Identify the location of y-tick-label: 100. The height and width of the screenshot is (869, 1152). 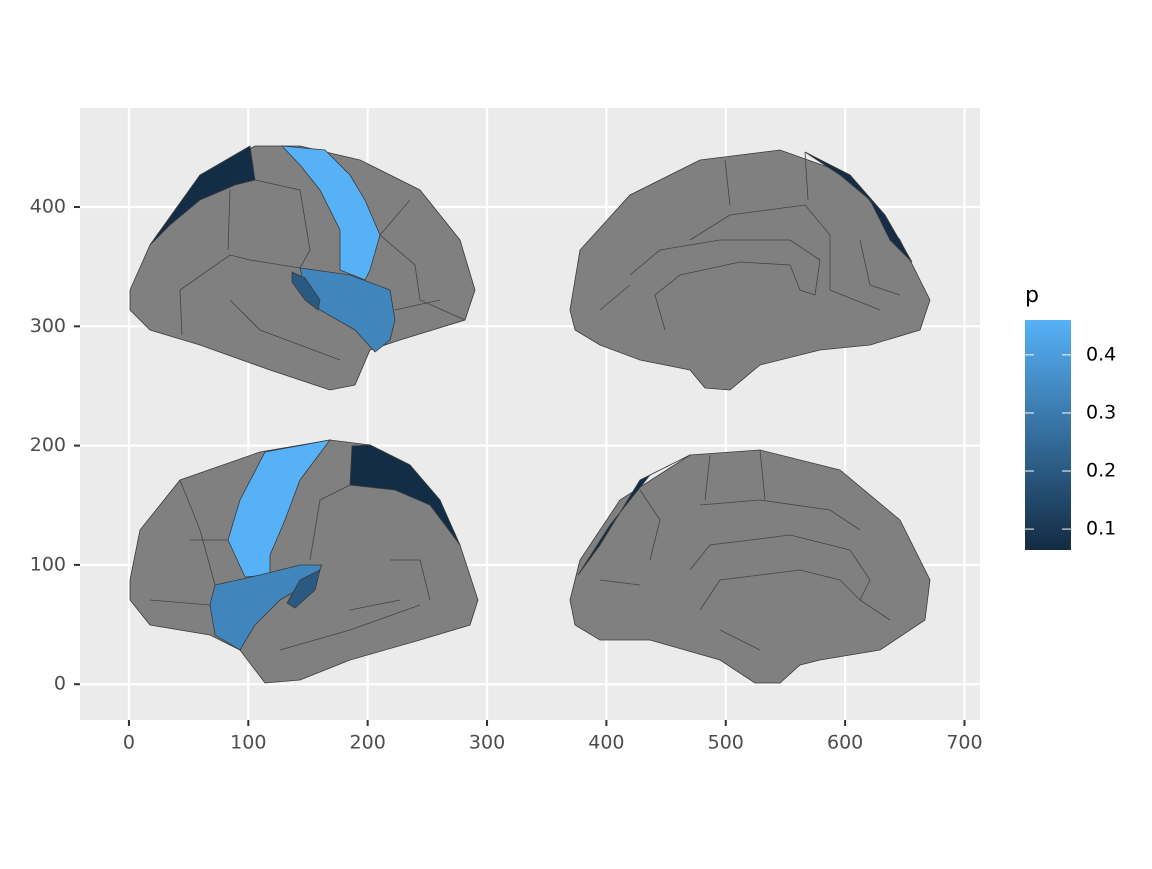
(48, 564).